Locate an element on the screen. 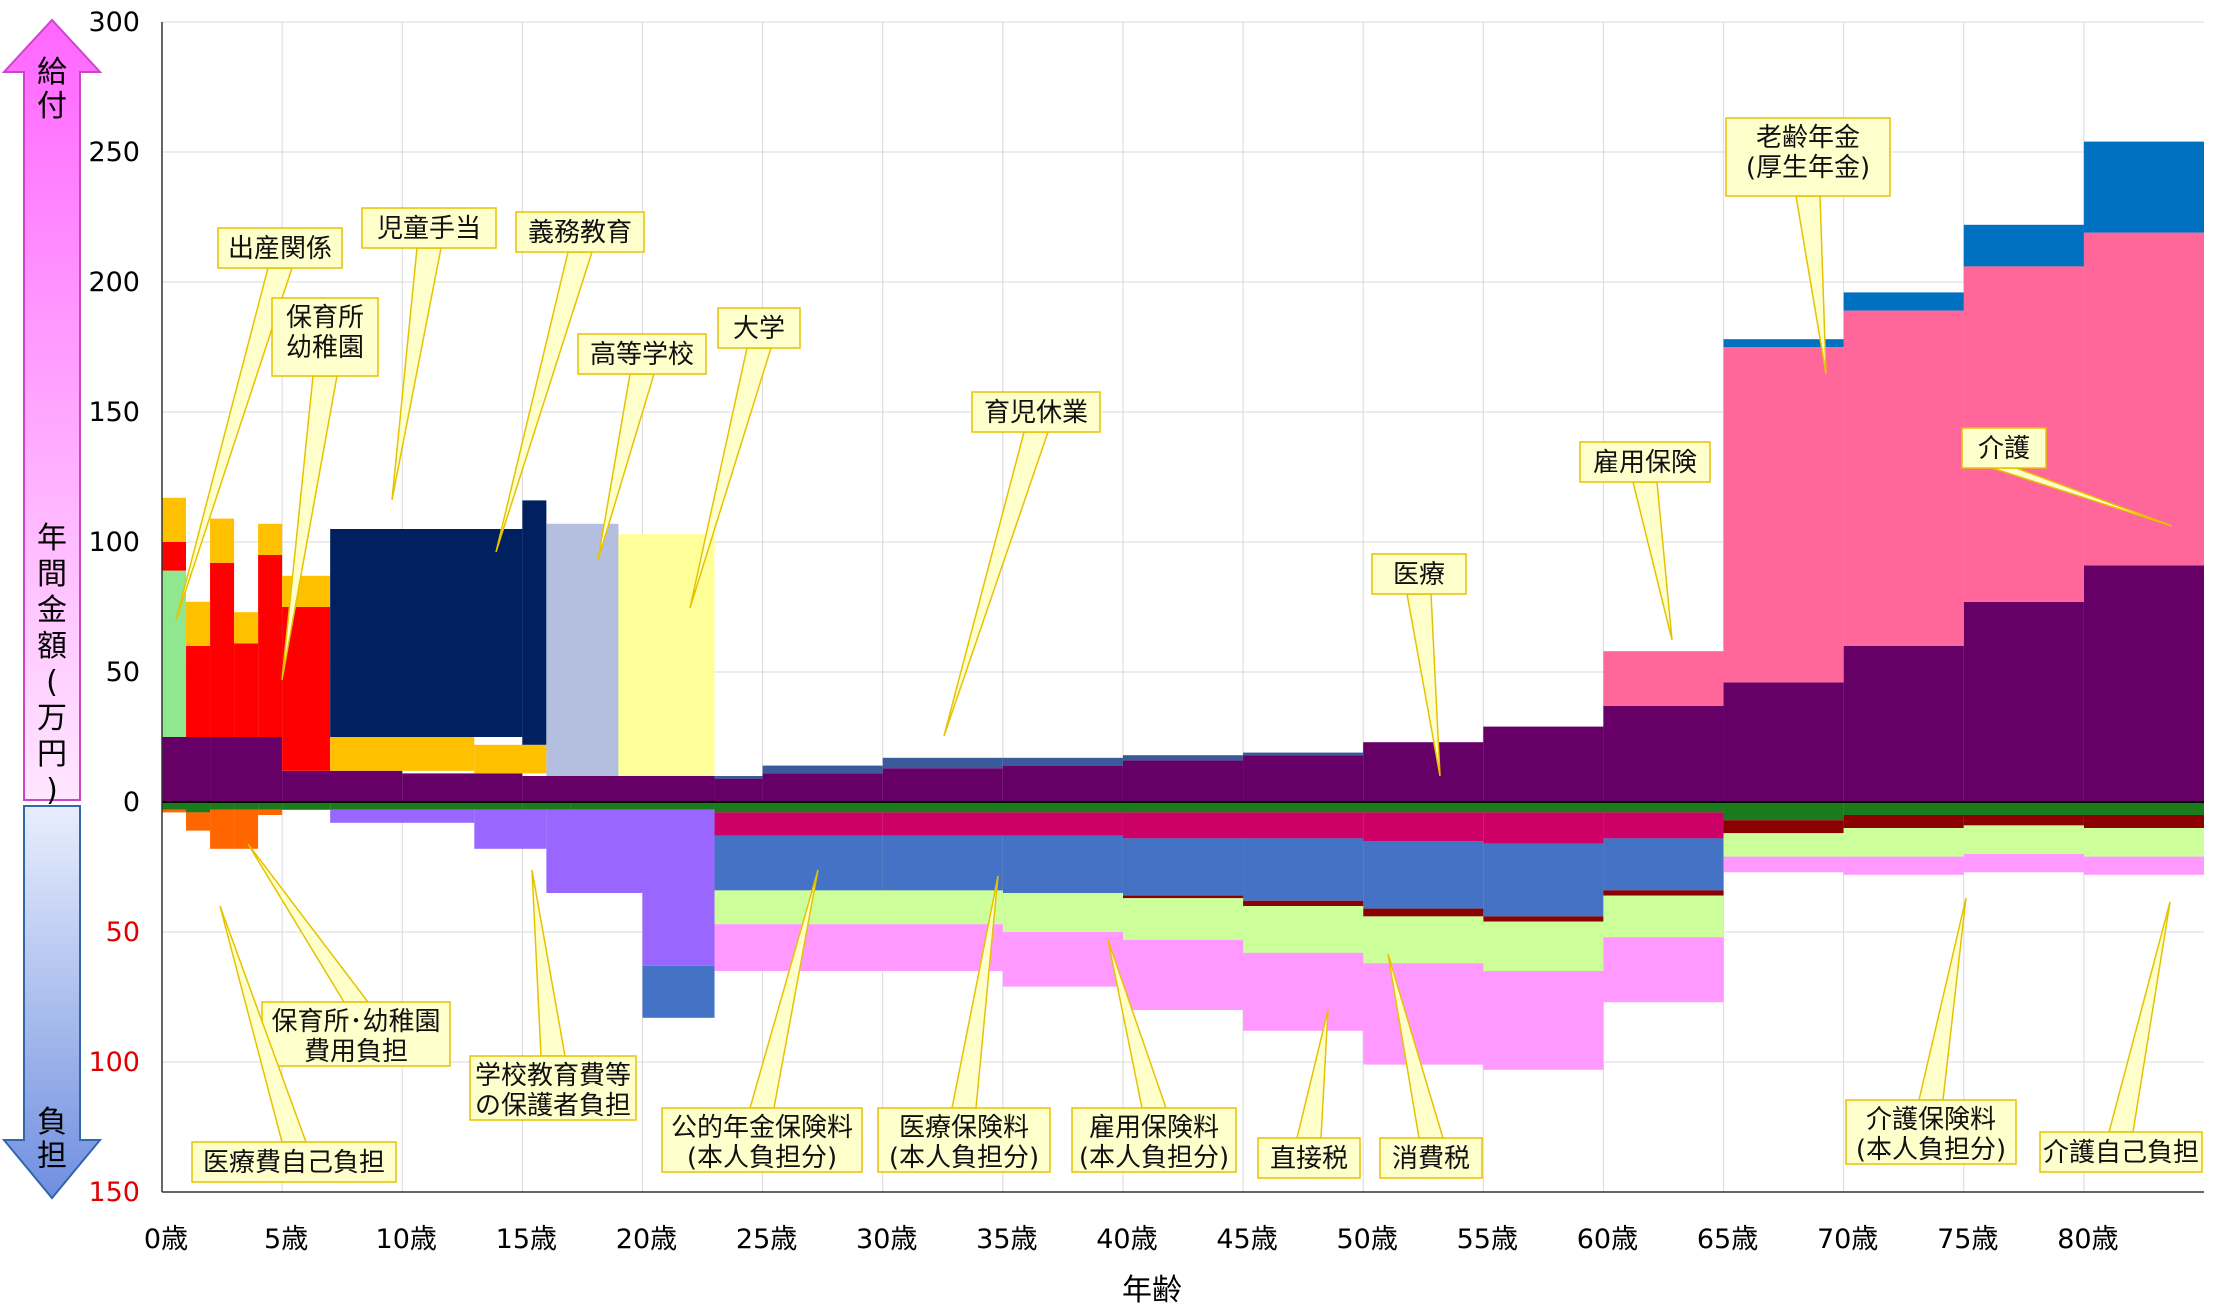 This screenshot has width=2216, height=1306. ann-pension-premium: 公的年金保険料(本人負担分) is located at coordinates (762, 1021).